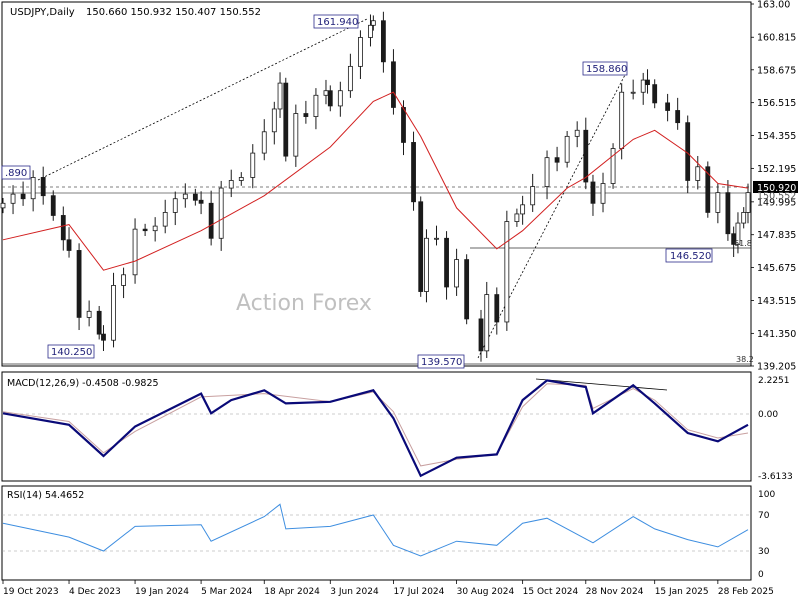 Image resolution: width=800 pixels, height=604 pixels. I want to click on time-tick-label: 19 Oct 2023, so click(31, 592).